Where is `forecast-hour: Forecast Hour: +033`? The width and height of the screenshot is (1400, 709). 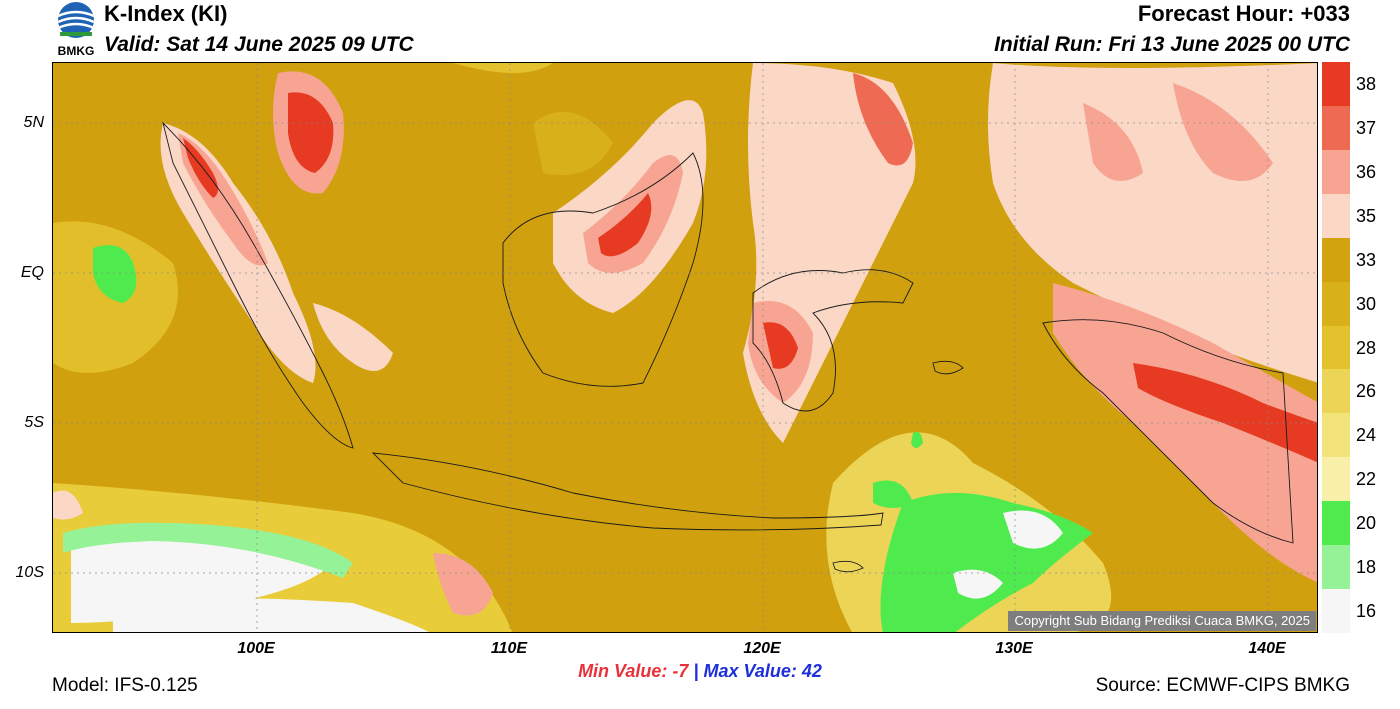
forecast-hour: Forecast Hour: +033 is located at coordinates (1243, 13).